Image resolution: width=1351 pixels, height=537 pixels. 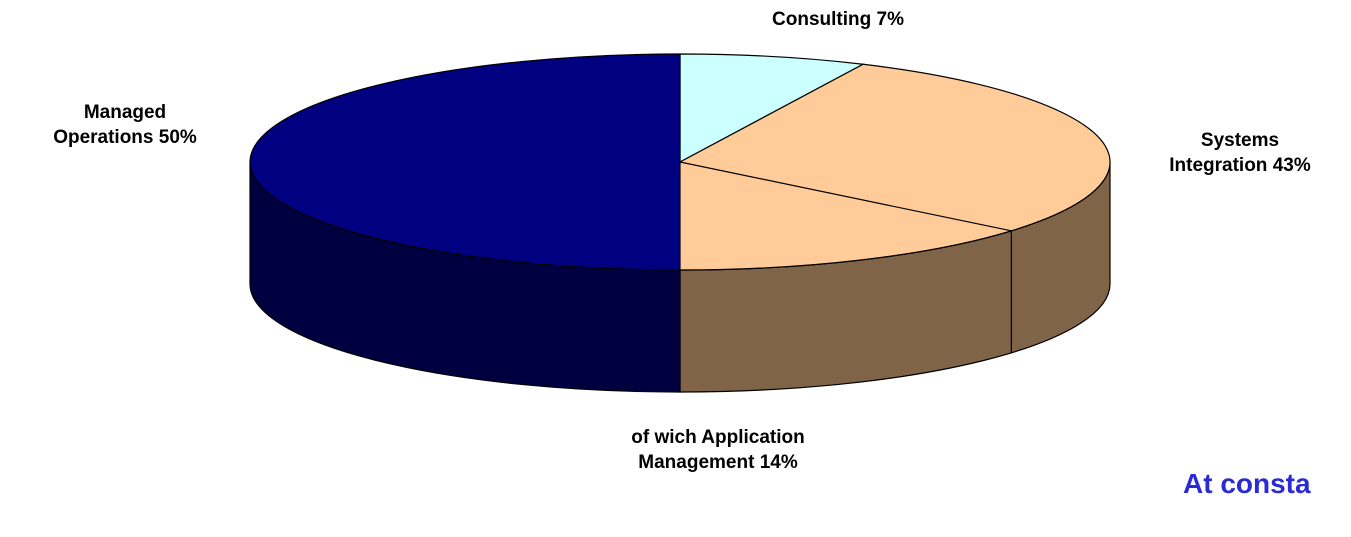 What do you see at coordinates (110, 125) in the screenshot?
I see `category-label: Managed Operations` at bounding box center [110, 125].